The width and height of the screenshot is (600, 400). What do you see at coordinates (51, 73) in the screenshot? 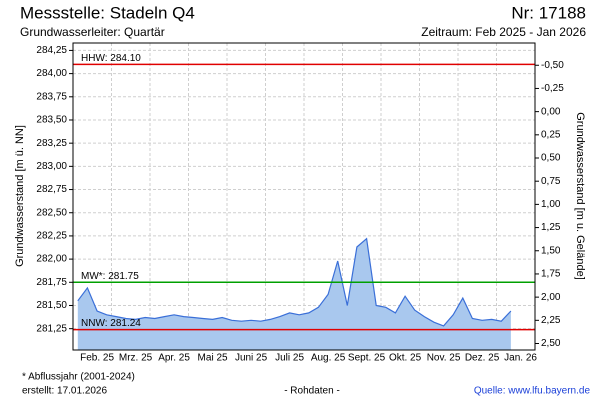
I see `y-tick-label: 284,00` at bounding box center [51, 73].